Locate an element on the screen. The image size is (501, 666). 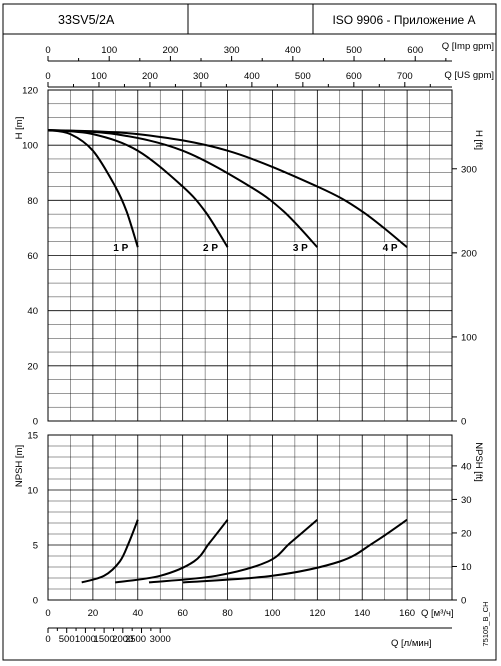
m3h-tick-label: 40 is located at coordinates (137, 613).